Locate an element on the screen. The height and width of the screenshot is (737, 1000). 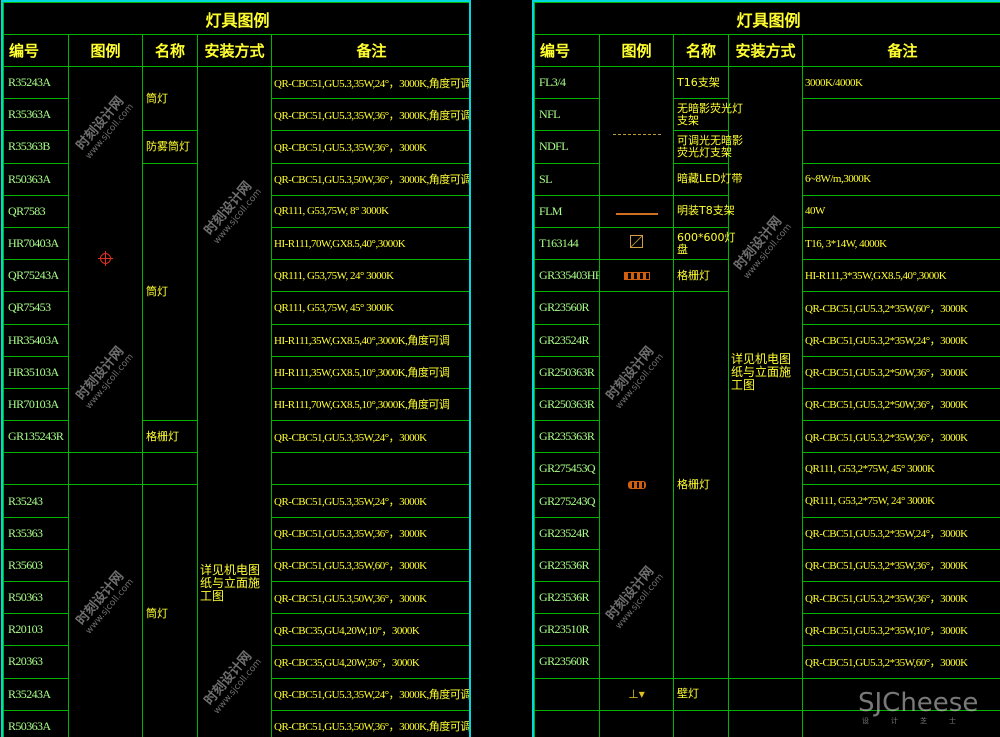
remark: QR-CBC51,GU5.3,2*35W,60°，3000K is located at coordinates (900, 662).